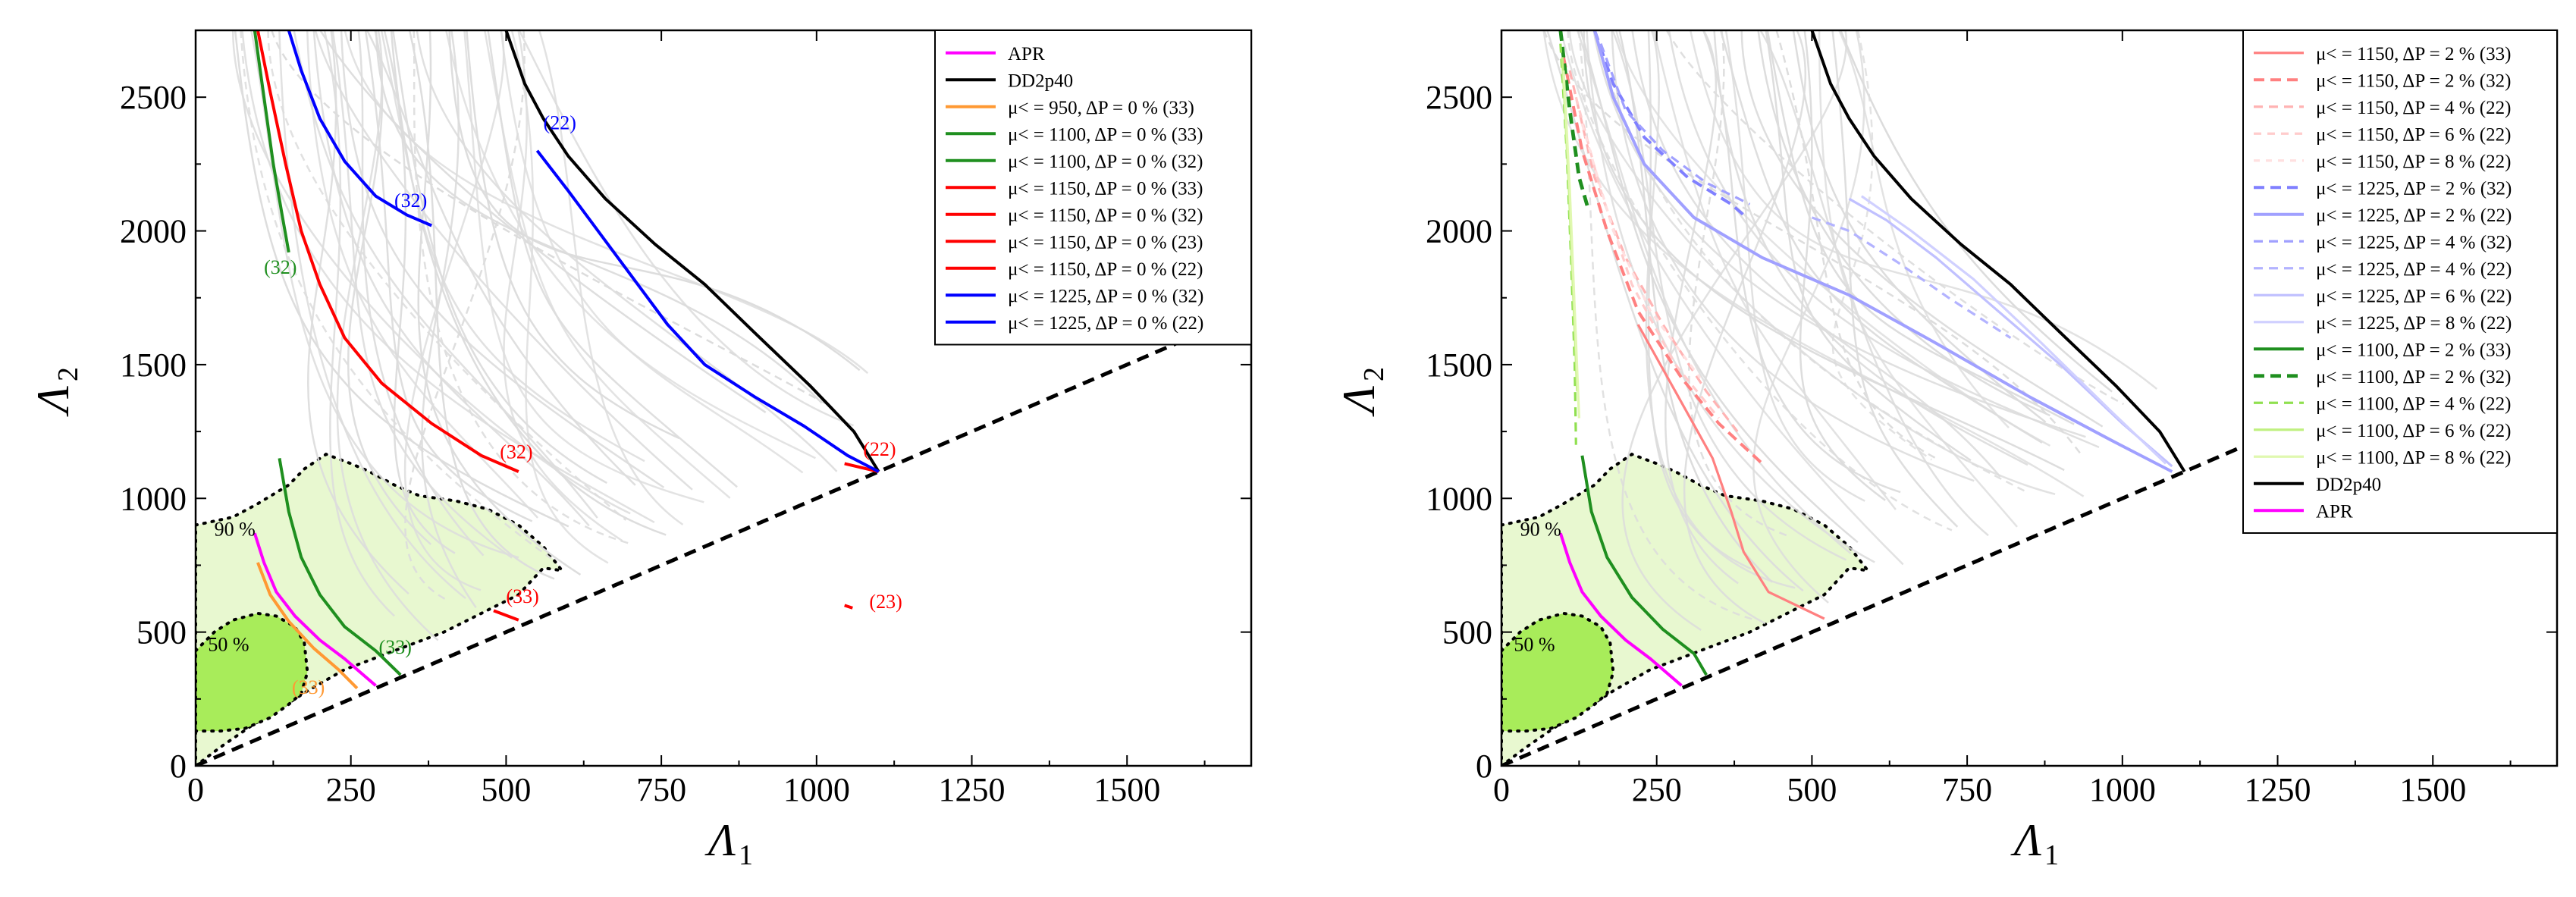 The width and height of the screenshot is (2576, 897). What do you see at coordinates (1105, 242) in the screenshot?
I see `legend-entry-label: μ< = 1150, ΔP = 0 % (23)` at bounding box center [1105, 242].